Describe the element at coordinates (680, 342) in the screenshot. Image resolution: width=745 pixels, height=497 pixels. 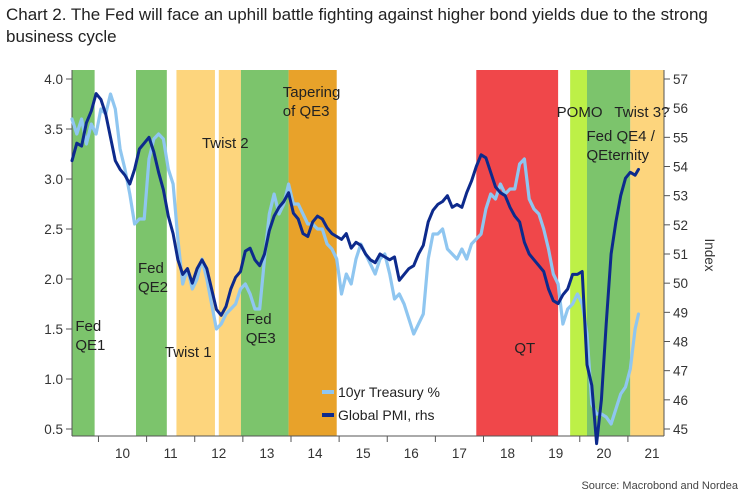
I see `right-tick-label: 48` at that location.